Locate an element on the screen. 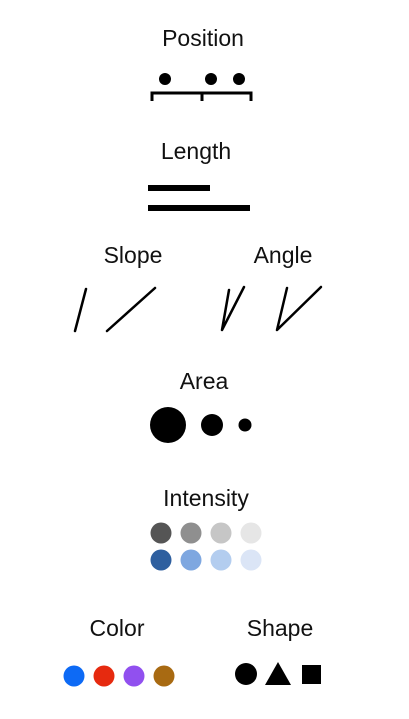 Image resolution: width=409 pixels, height=719 pixels. position-axis is located at coordinates (201, 97).